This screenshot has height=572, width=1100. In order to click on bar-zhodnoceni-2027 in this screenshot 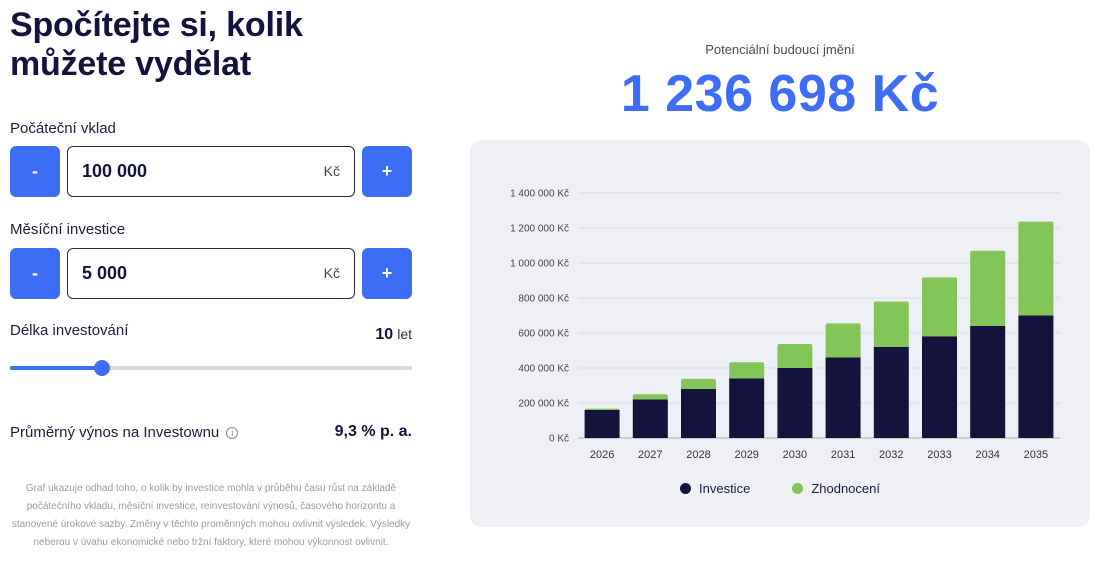, I will do `click(650, 397)`.